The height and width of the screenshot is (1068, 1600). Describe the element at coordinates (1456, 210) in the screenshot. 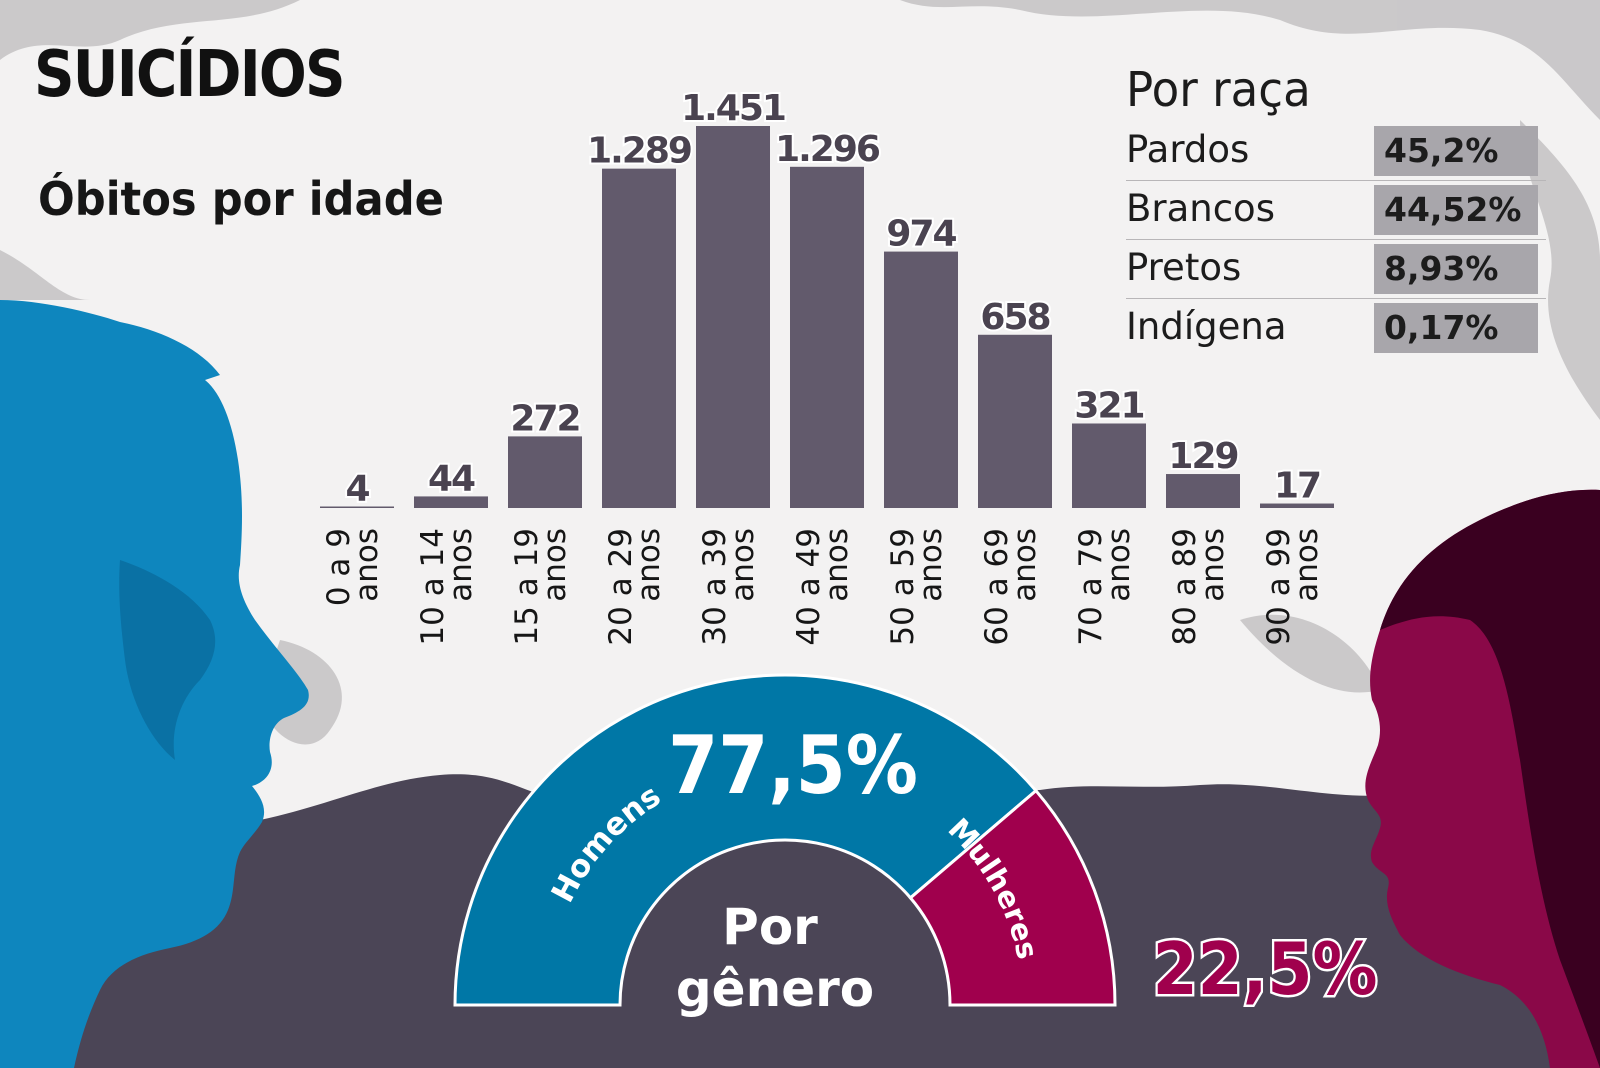

I see `race-value: 44,52%` at that location.